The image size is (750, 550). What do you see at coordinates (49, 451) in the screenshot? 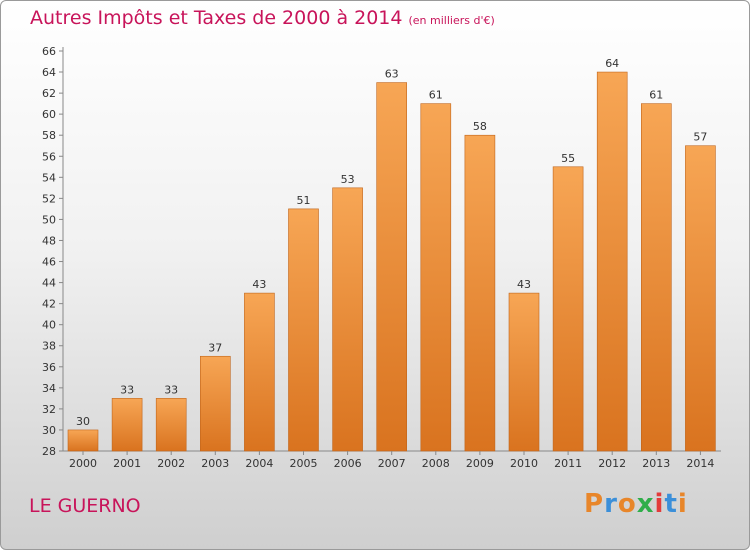
I see `y-tick-label: 28` at bounding box center [49, 451].